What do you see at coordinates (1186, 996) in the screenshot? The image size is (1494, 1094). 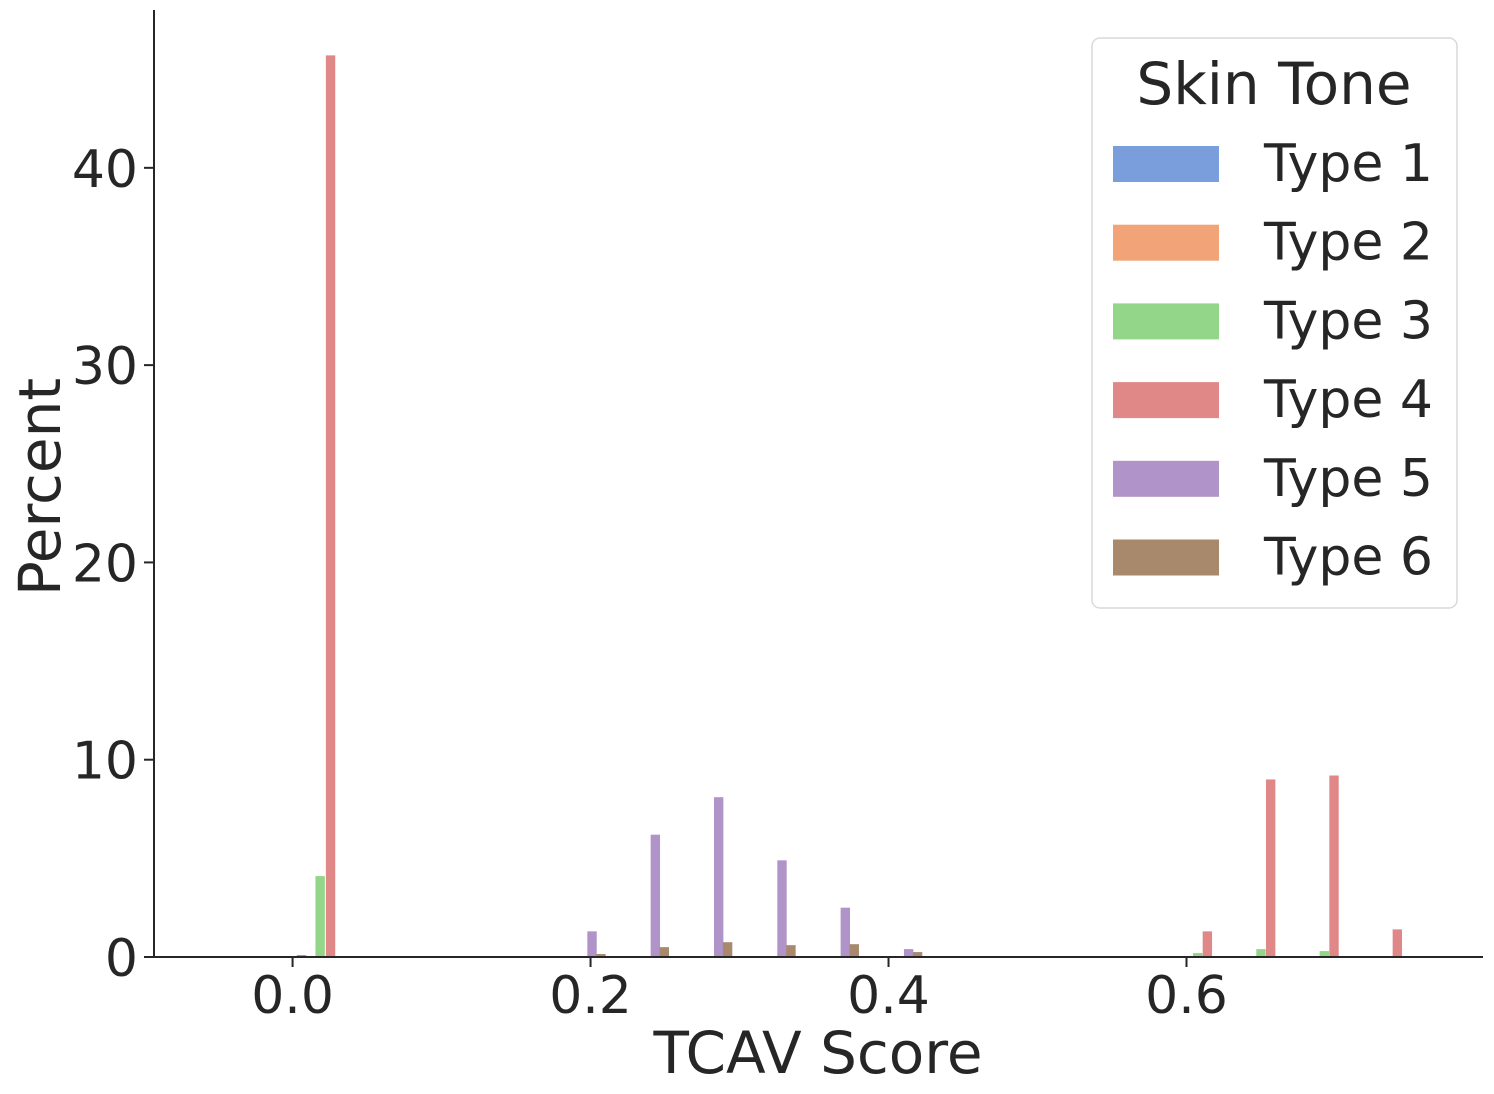 I see `x-tick-label: 0.6` at bounding box center [1186, 996].